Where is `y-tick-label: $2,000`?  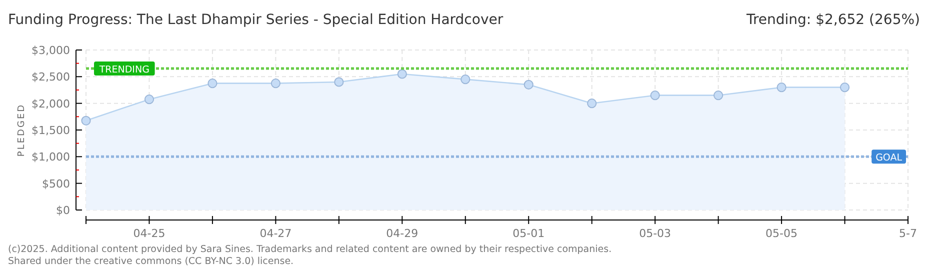
y-tick-label: $2,000 is located at coordinates (51, 103).